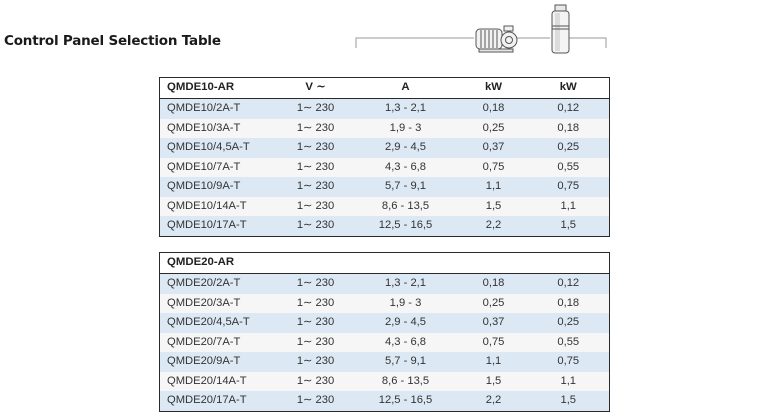 Image resolution: width=761 pixels, height=417 pixels. Describe the element at coordinates (560, 29) in the screenshot. I see `submersible-pump-icon` at that location.